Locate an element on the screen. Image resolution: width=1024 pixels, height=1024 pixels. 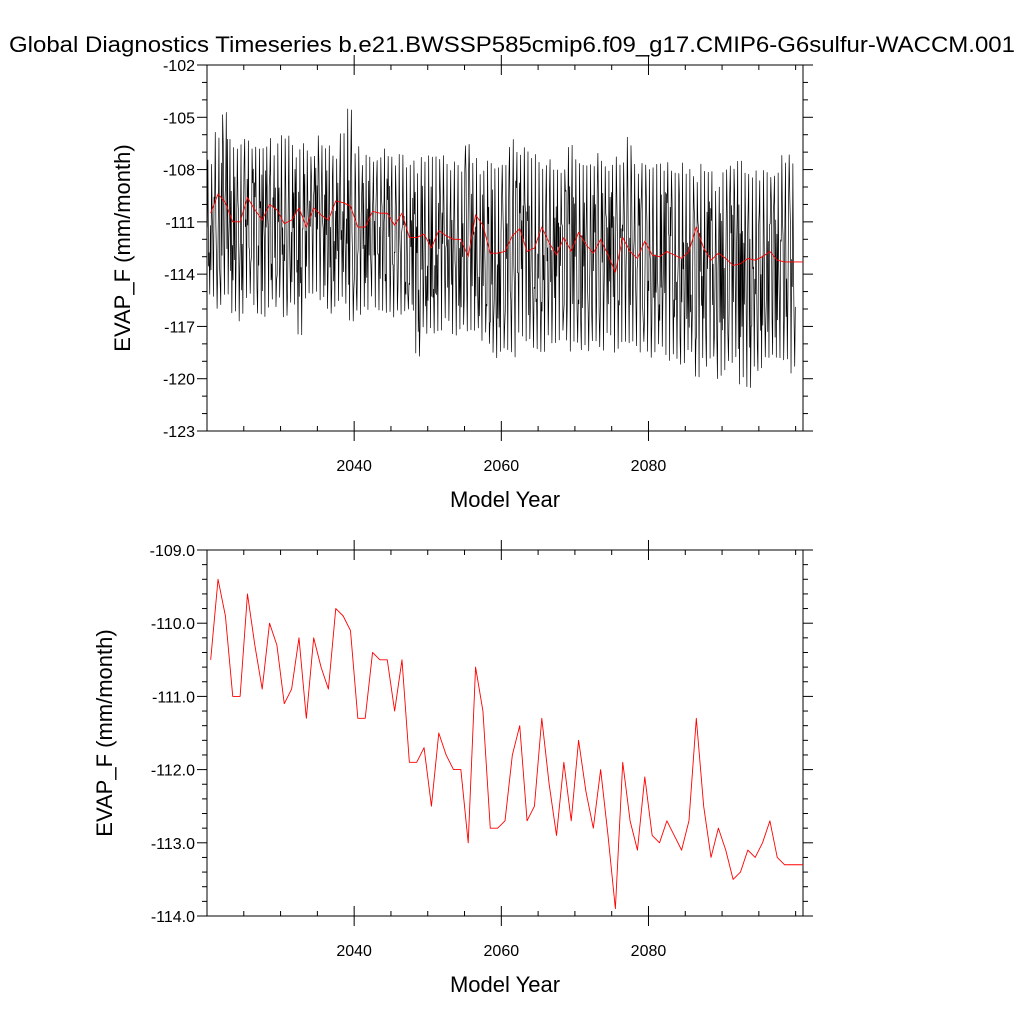
y-tick-label: -112.0 is located at coordinates (173, 771).